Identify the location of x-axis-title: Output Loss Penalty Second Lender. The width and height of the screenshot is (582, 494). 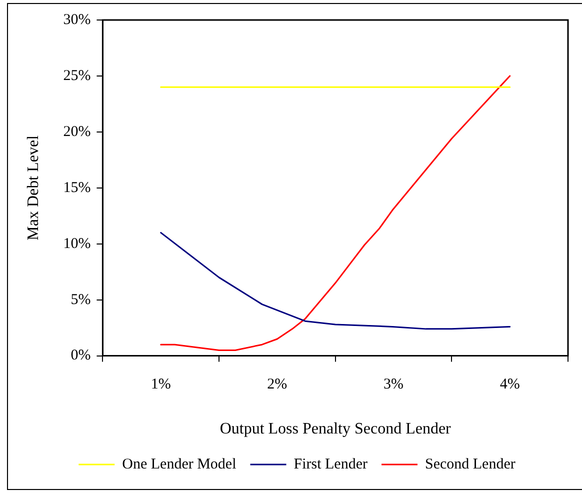
(336, 429).